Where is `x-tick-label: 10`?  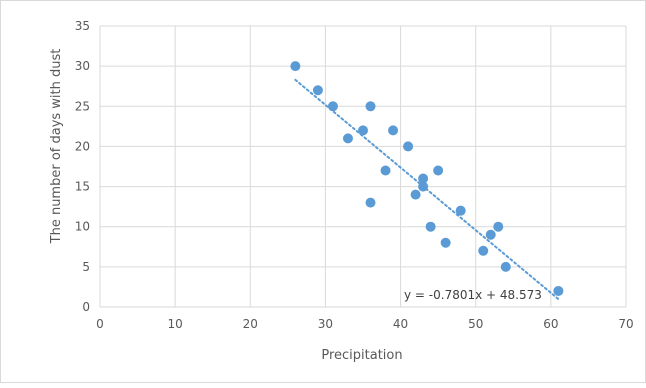 x-tick-label: 10 is located at coordinates (175, 324).